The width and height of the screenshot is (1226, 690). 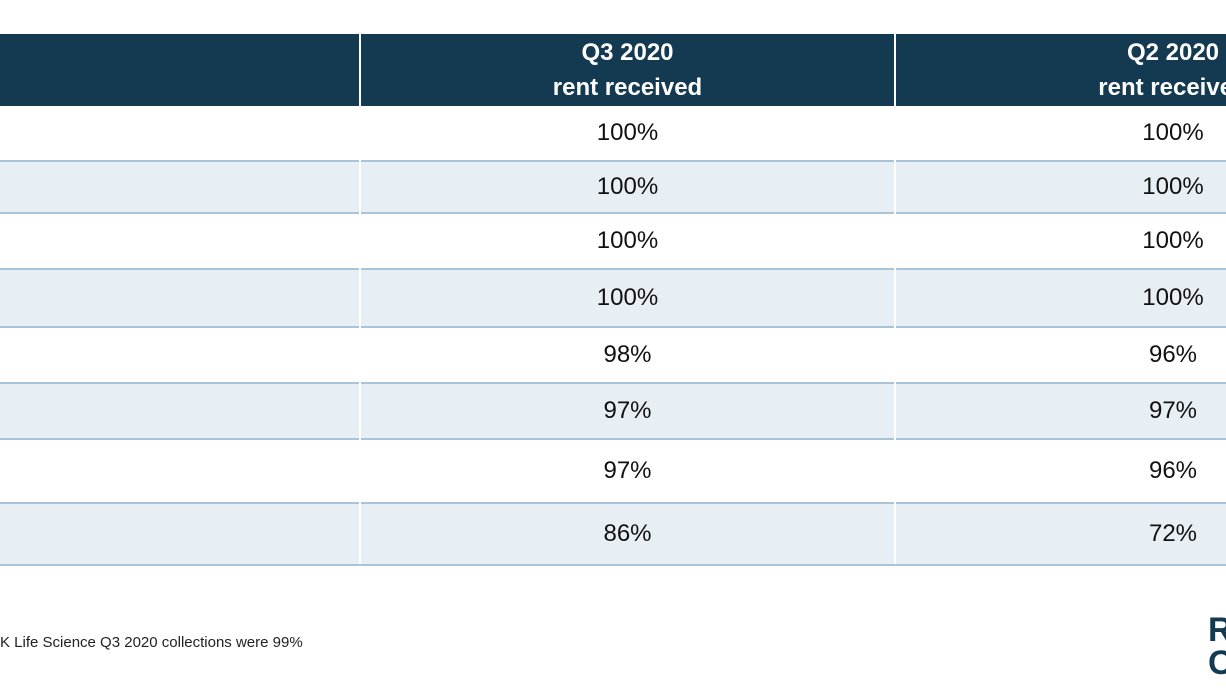 What do you see at coordinates (627, 534) in the screenshot?
I see `q3-value: 86%` at bounding box center [627, 534].